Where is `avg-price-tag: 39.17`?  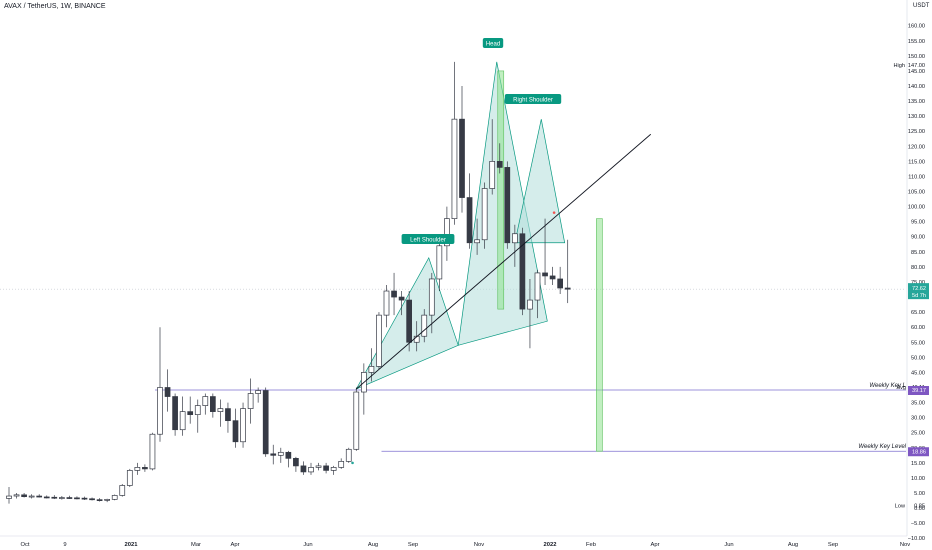 avg-price-tag: 39.17 is located at coordinates (918, 390).